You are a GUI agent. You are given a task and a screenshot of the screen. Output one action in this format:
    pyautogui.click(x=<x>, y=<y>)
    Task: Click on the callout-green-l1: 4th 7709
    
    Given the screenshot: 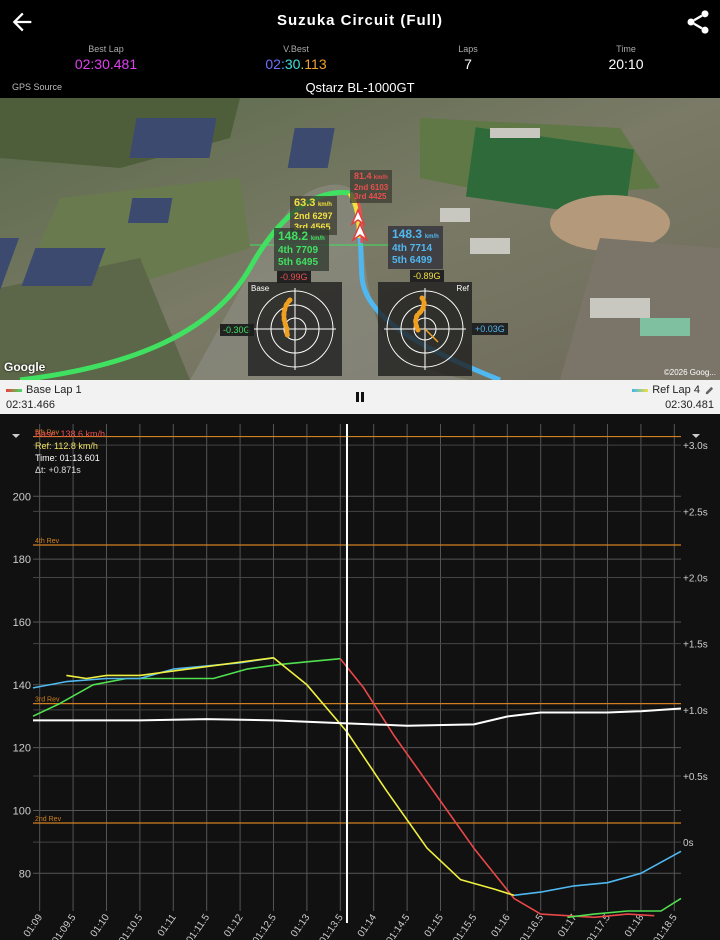 What is the action you would take?
    pyautogui.click(x=298, y=250)
    